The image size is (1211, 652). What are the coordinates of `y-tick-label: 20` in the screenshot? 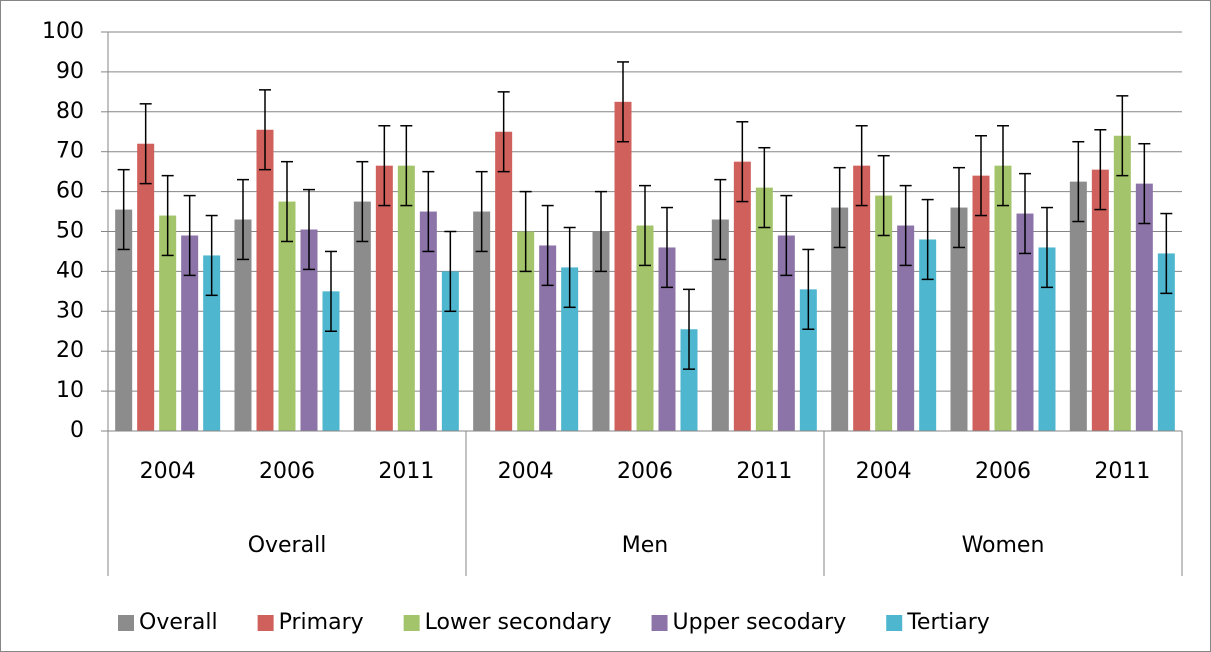 It's located at (70, 350).